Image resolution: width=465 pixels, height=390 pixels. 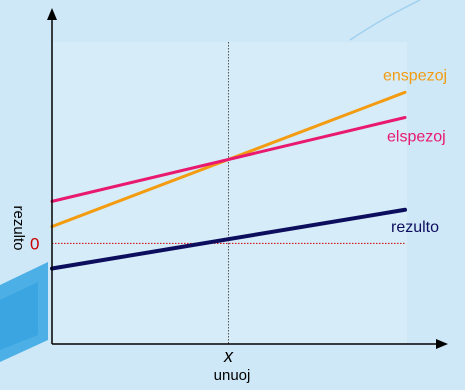 I want to click on zero-tick-label: 0, so click(x=34, y=243).